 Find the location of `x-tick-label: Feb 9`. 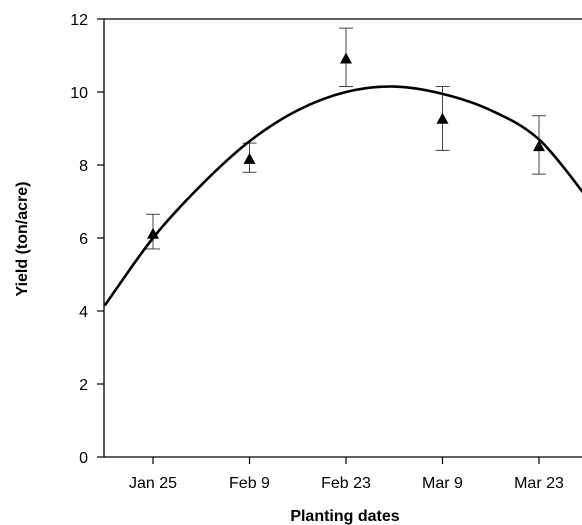

x-tick-label: Feb 9 is located at coordinates (249, 483).